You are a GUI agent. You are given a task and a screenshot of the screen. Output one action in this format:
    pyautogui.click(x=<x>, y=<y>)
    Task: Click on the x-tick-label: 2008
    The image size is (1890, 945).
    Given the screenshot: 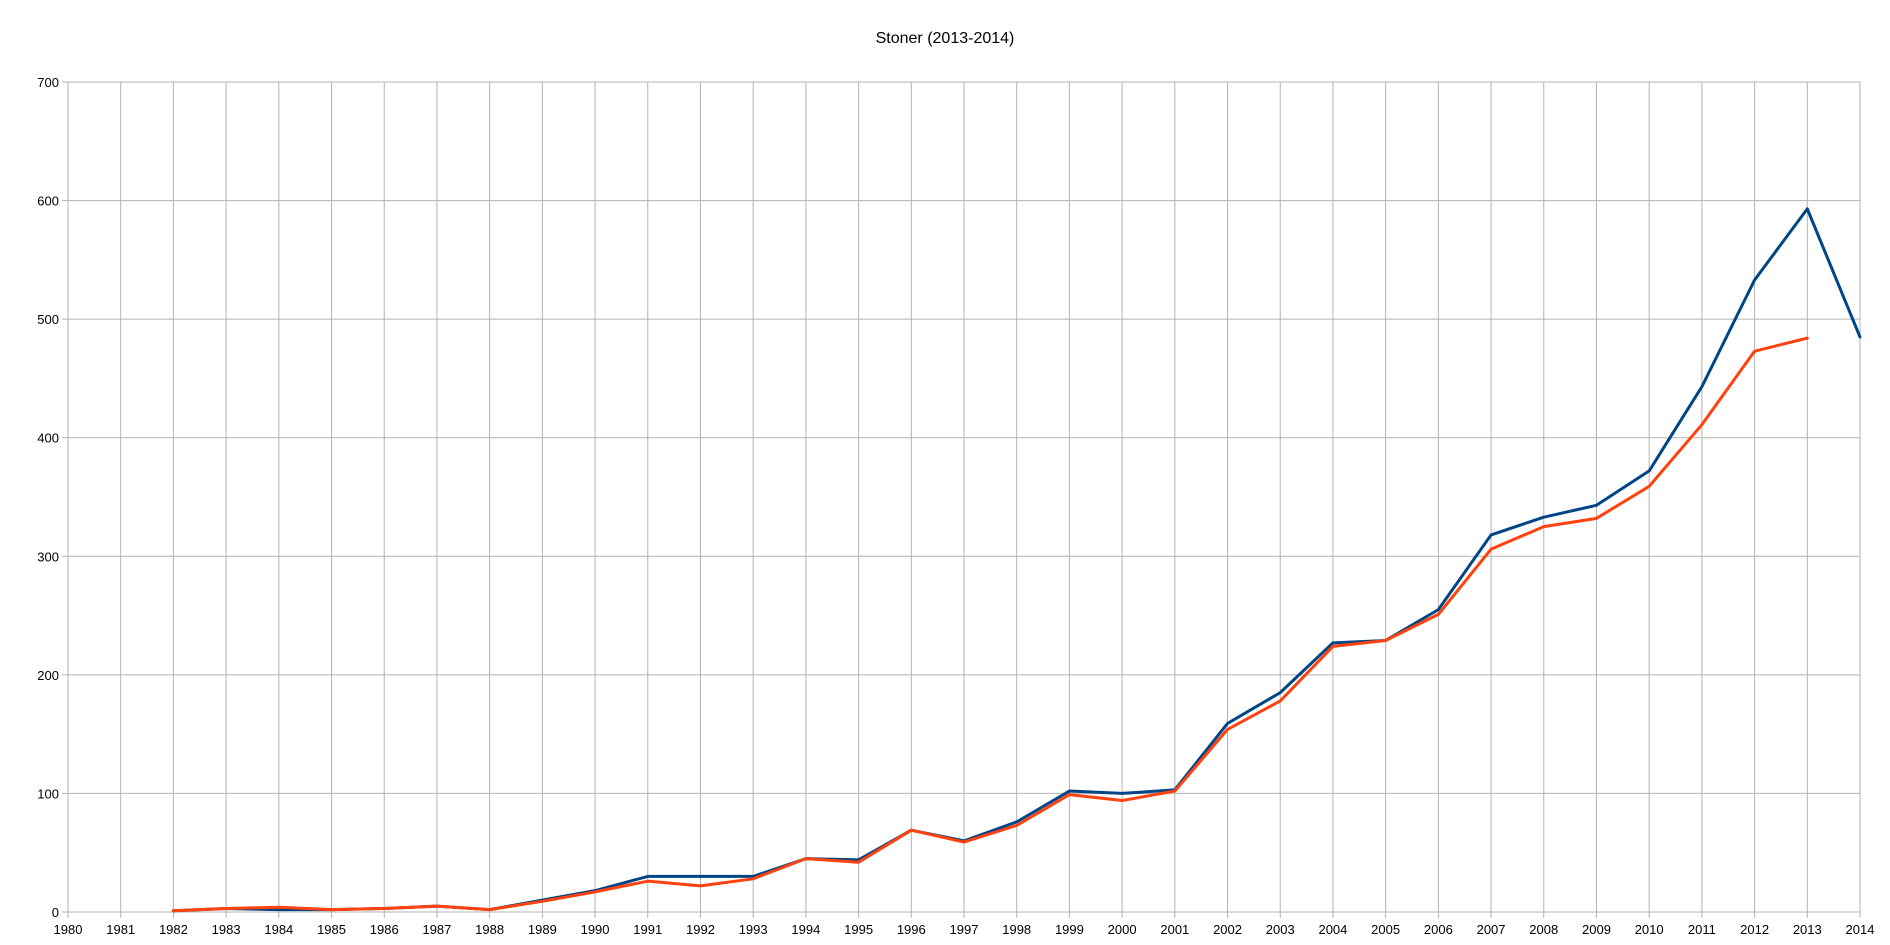 What is the action you would take?
    pyautogui.click(x=1543, y=929)
    